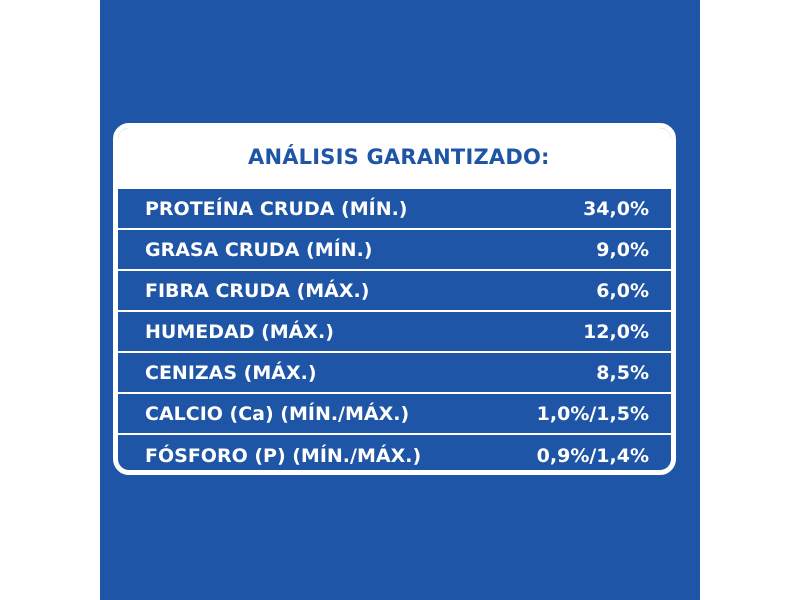 The height and width of the screenshot is (600, 800). Describe the element at coordinates (394, 291) in the screenshot. I see `table-row: FIBRA CRUDA (MÁX.) 6,0%` at that location.